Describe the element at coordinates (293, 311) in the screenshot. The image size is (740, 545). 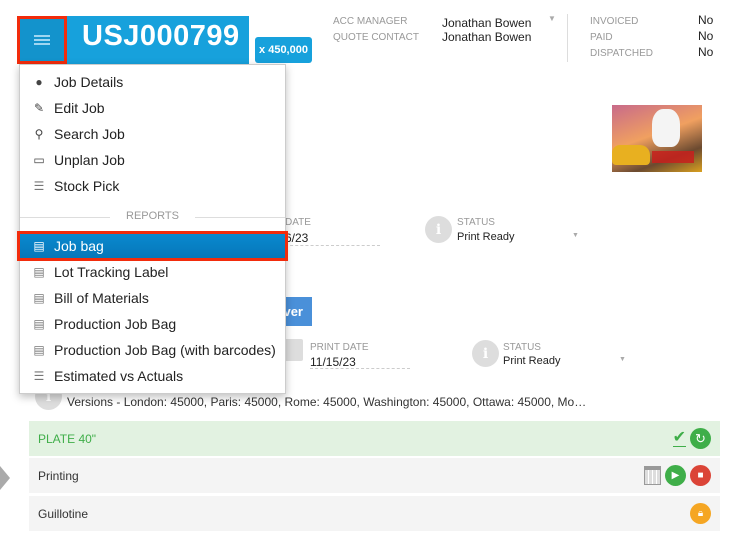
I see `action-button-label: ver` at that location.